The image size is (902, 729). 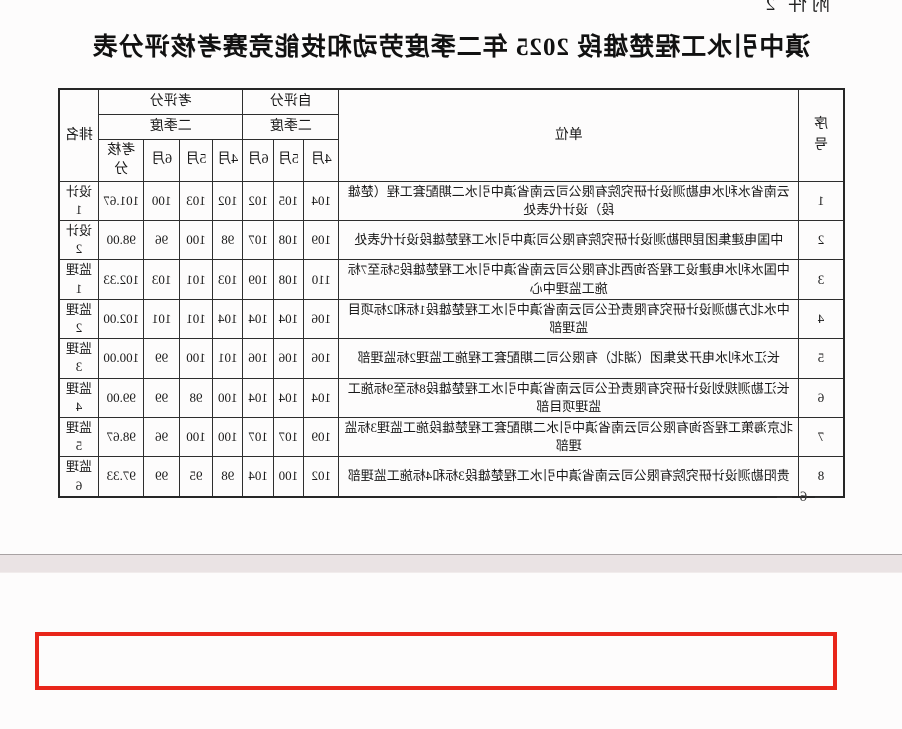 What do you see at coordinates (290, 126) in the screenshot?
I see `header-quarter-self: 二季度` at bounding box center [290, 126].